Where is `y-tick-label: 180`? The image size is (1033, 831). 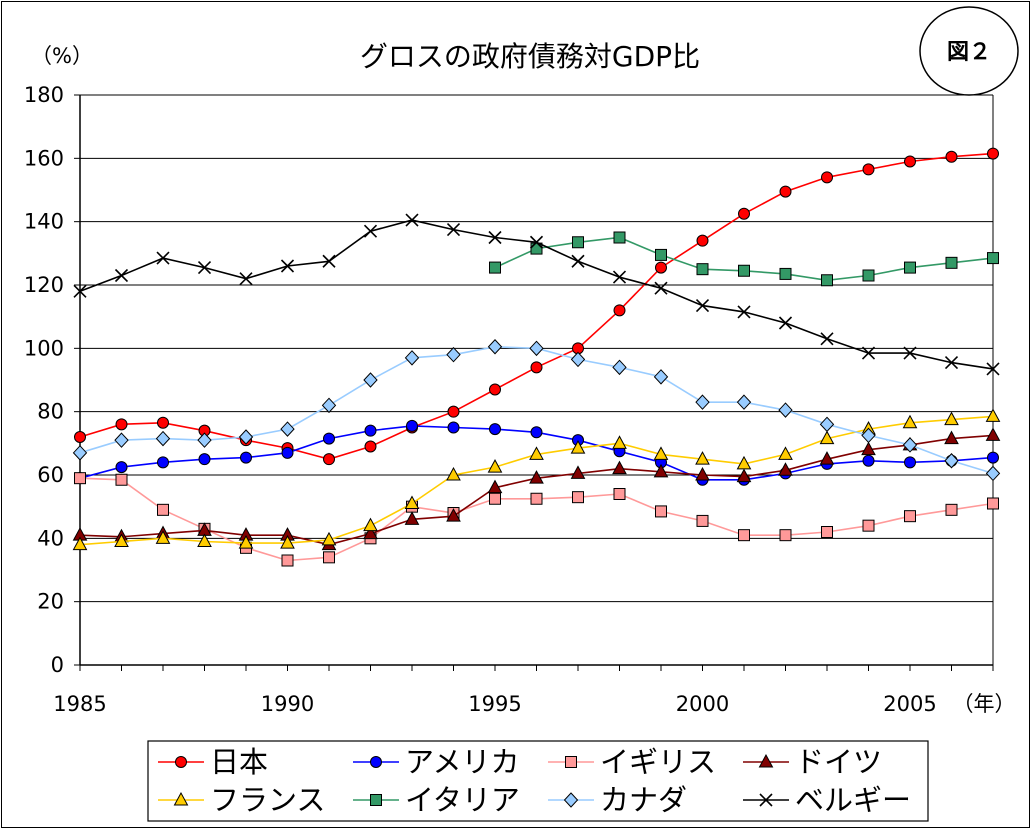 y-tick-label: 180 is located at coordinates (44, 95).